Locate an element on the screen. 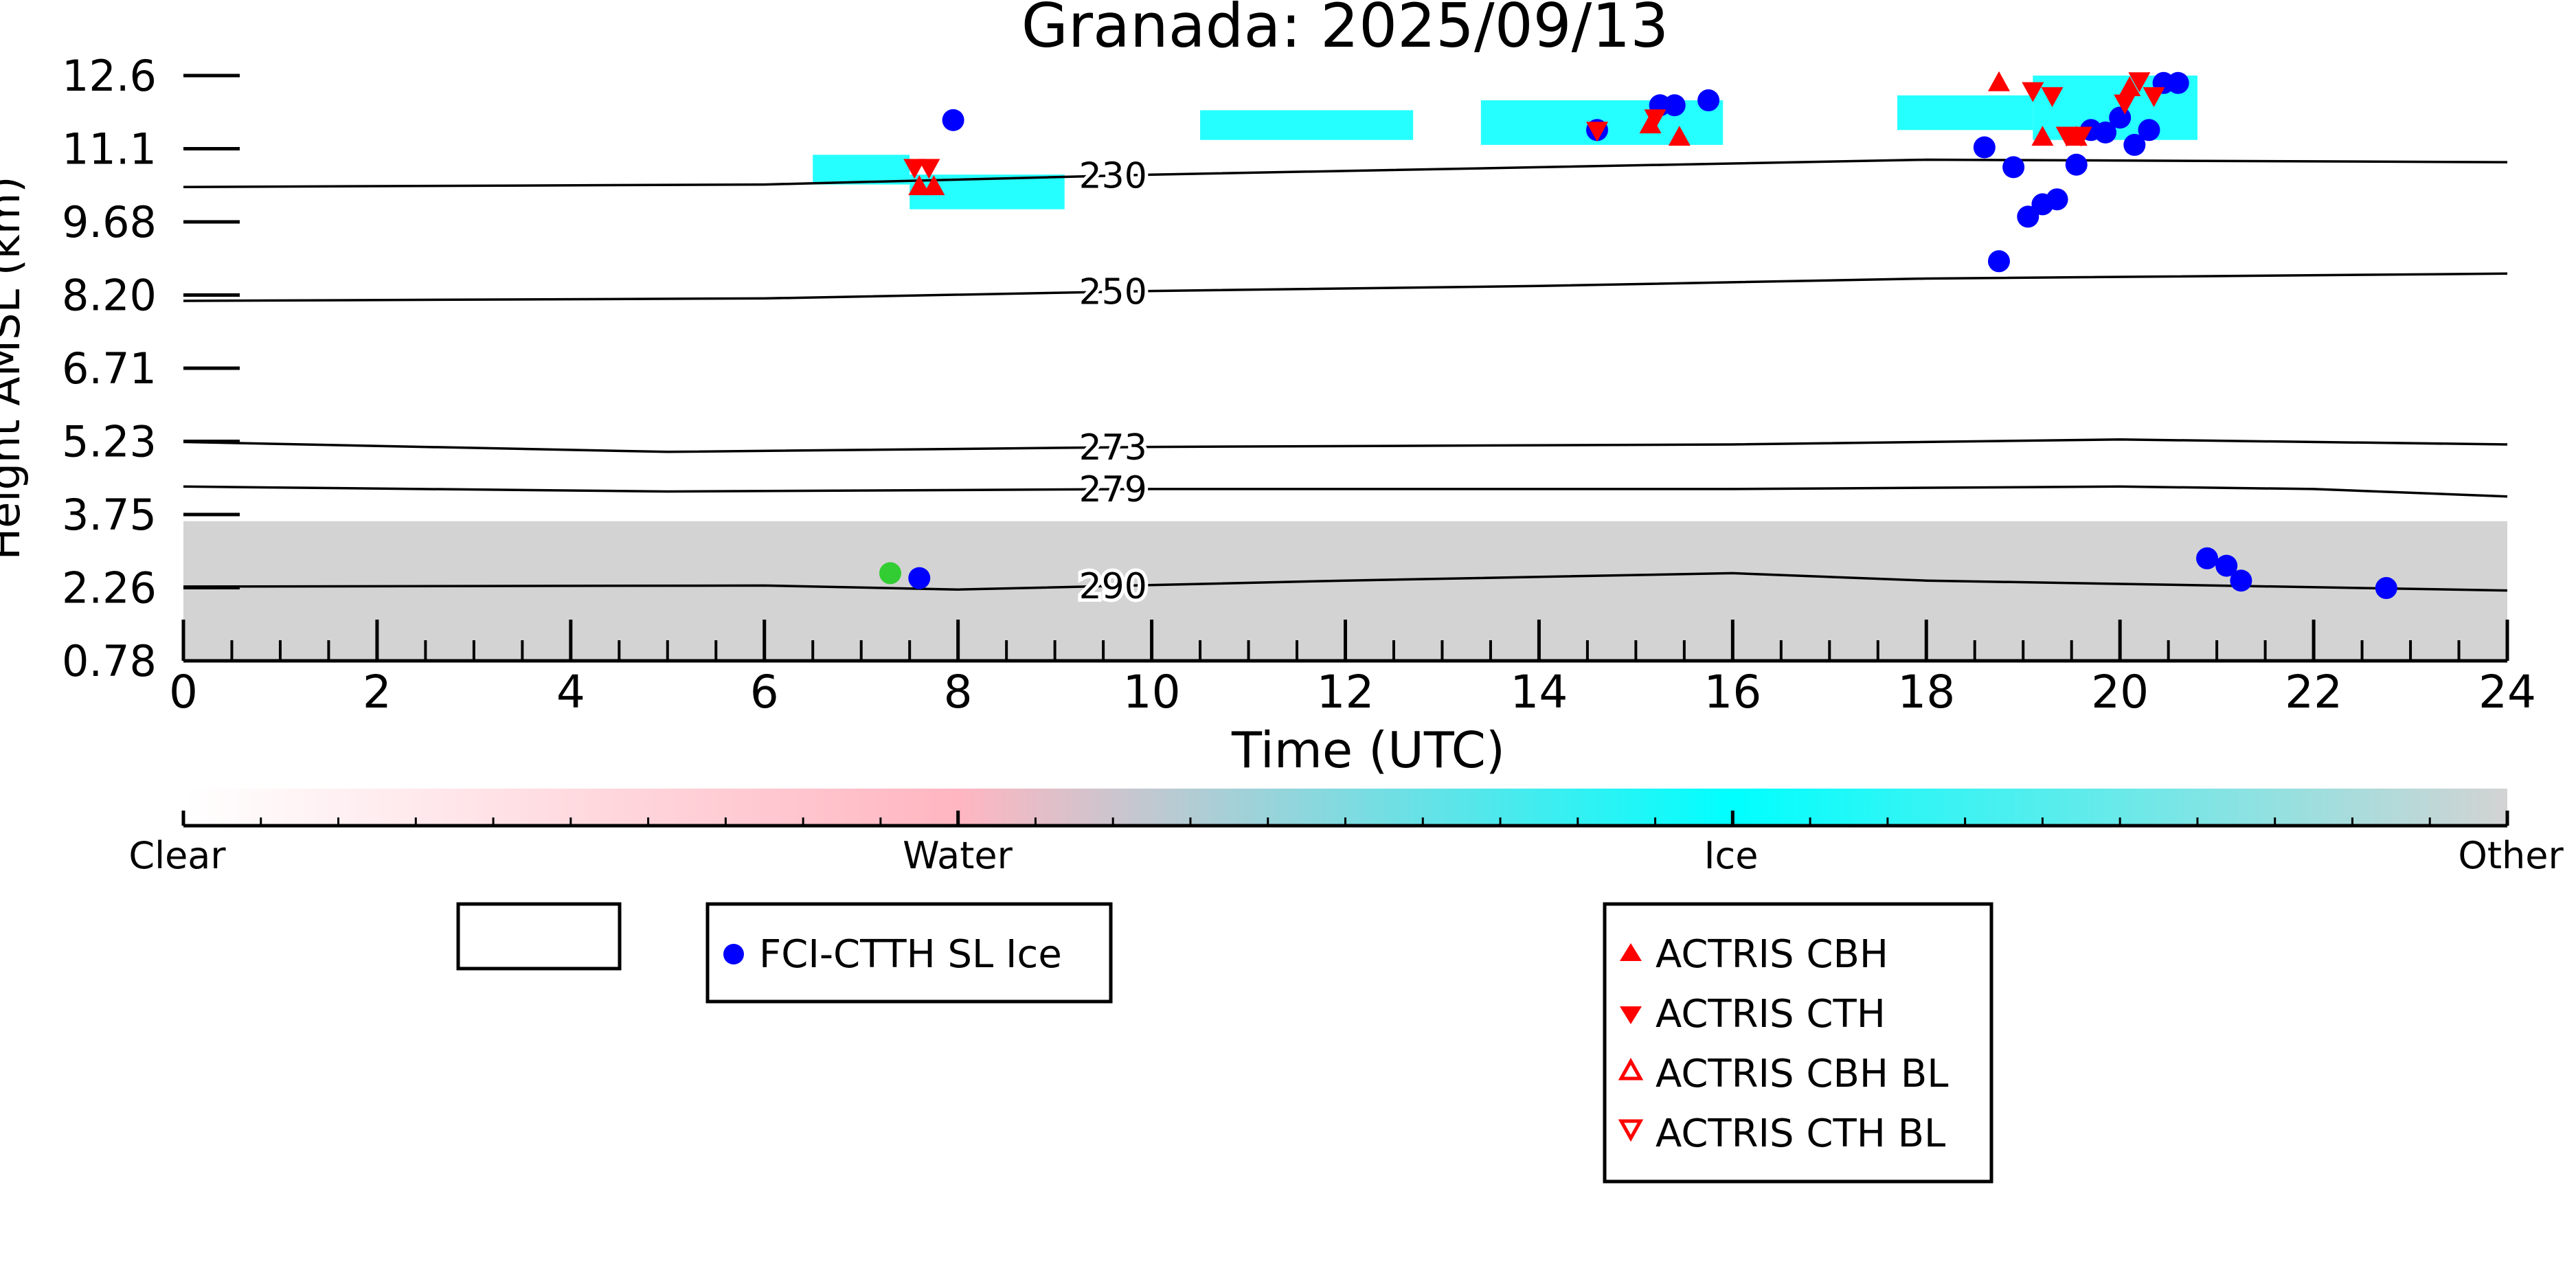 Image resolution: width=2576 pixels, height=1288 pixels. contour-label-273: 273 is located at coordinates (1113, 447).